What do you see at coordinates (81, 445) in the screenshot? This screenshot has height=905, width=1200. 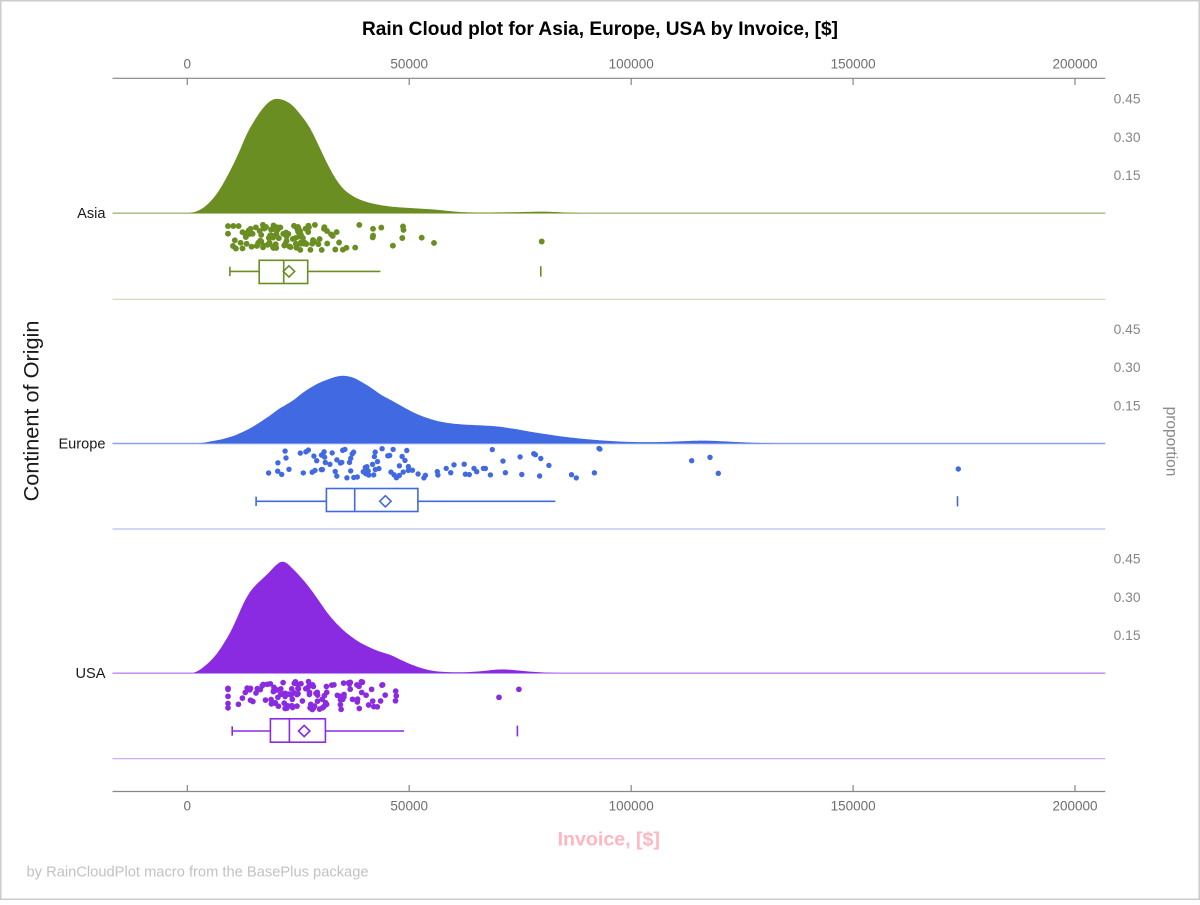 I see `svg-text: Europe` at bounding box center [81, 445].